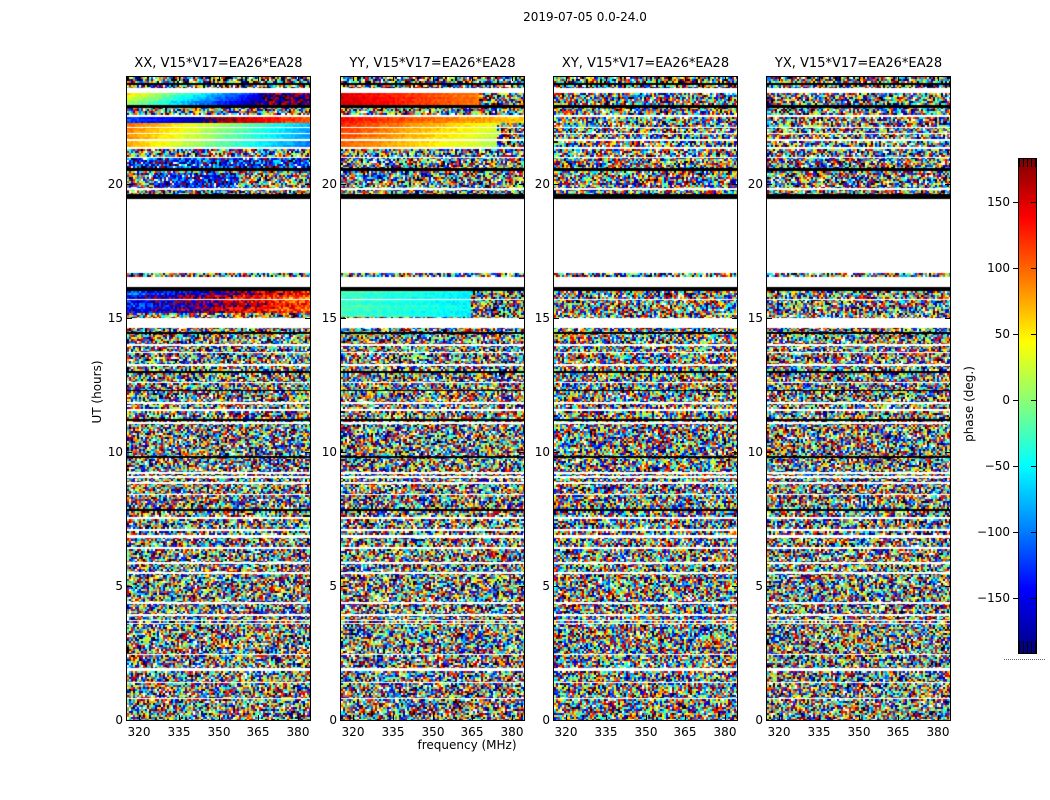 The image size is (1050, 800). Describe the element at coordinates (993, 532) in the screenshot. I see `colorbar-tick-label: −100` at that location.